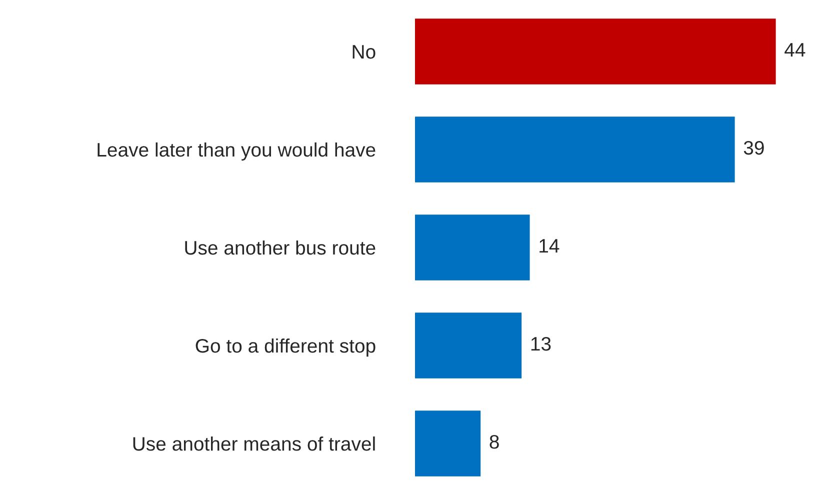 The height and width of the screenshot is (495, 825). Describe the element at coordinates (364, 52) in the screenshot. I see `y-tick-label: No` at that location.